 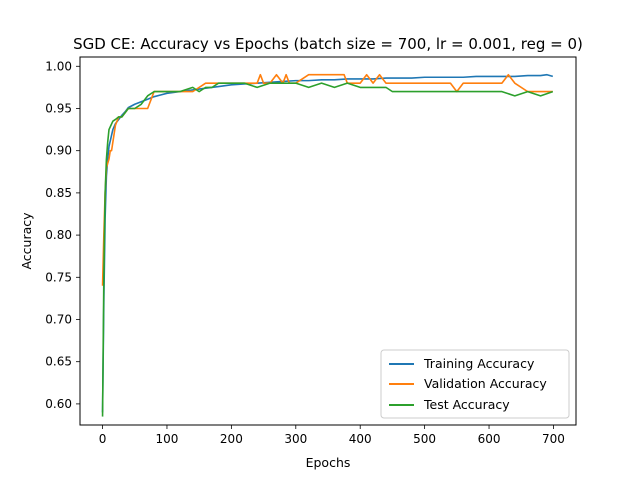 What do you see at coordinates (26, 241) in the screenshot?
I see `y-axis-label: Accuracy` at bounding box center [26, 241].